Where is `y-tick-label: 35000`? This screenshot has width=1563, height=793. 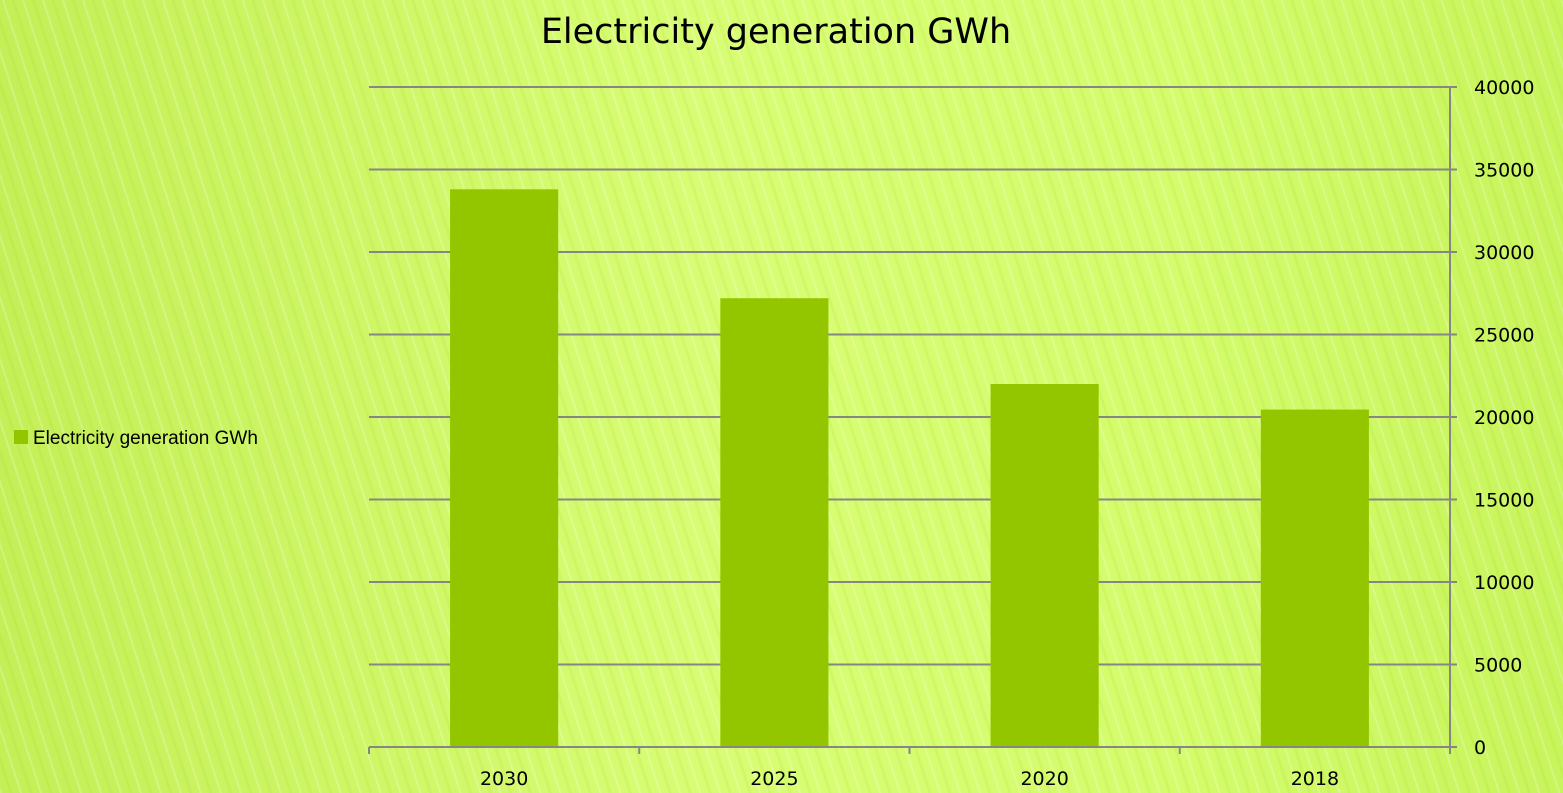
y-tick-label: 35000 is located at coordinates (1504, 171).